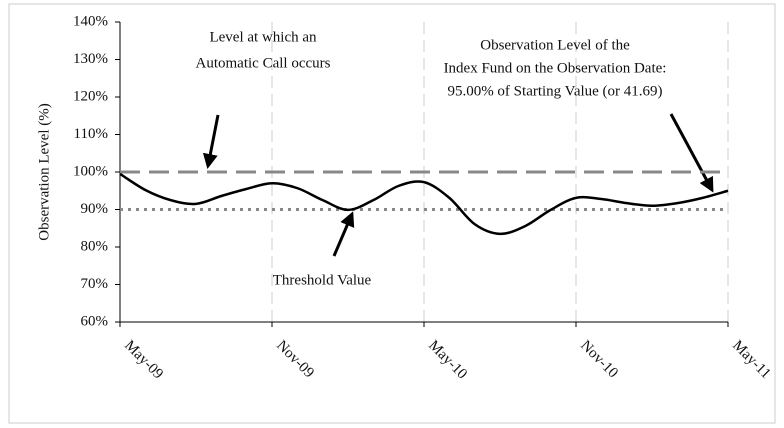  I want to click on annotation: Level at which an, so click(263, 37).